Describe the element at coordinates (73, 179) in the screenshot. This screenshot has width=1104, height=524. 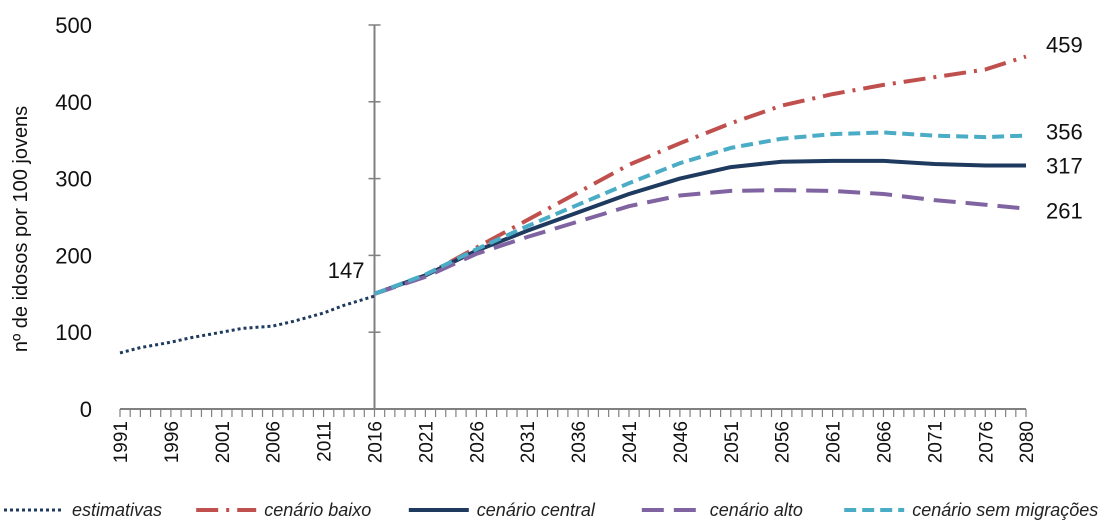
I see `y-tick-label: 300` at that location.